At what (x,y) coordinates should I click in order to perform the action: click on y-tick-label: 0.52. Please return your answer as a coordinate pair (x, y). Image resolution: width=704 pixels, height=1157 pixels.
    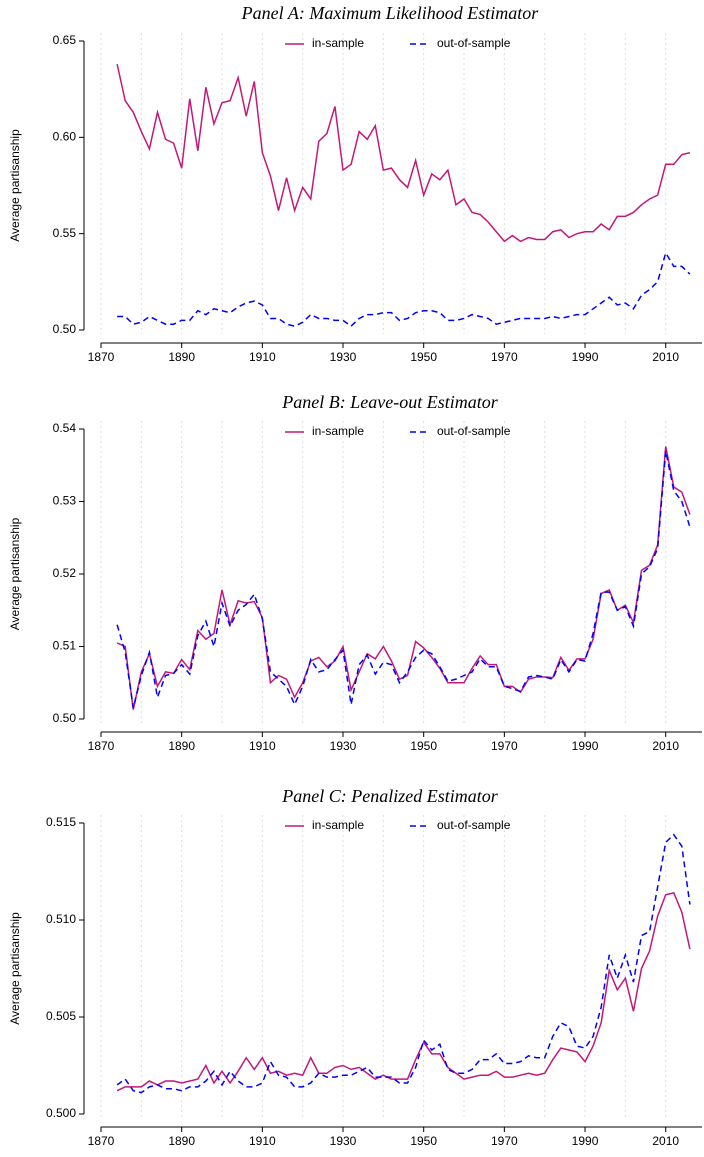
    Looking at the image, I should click on (65, 573).